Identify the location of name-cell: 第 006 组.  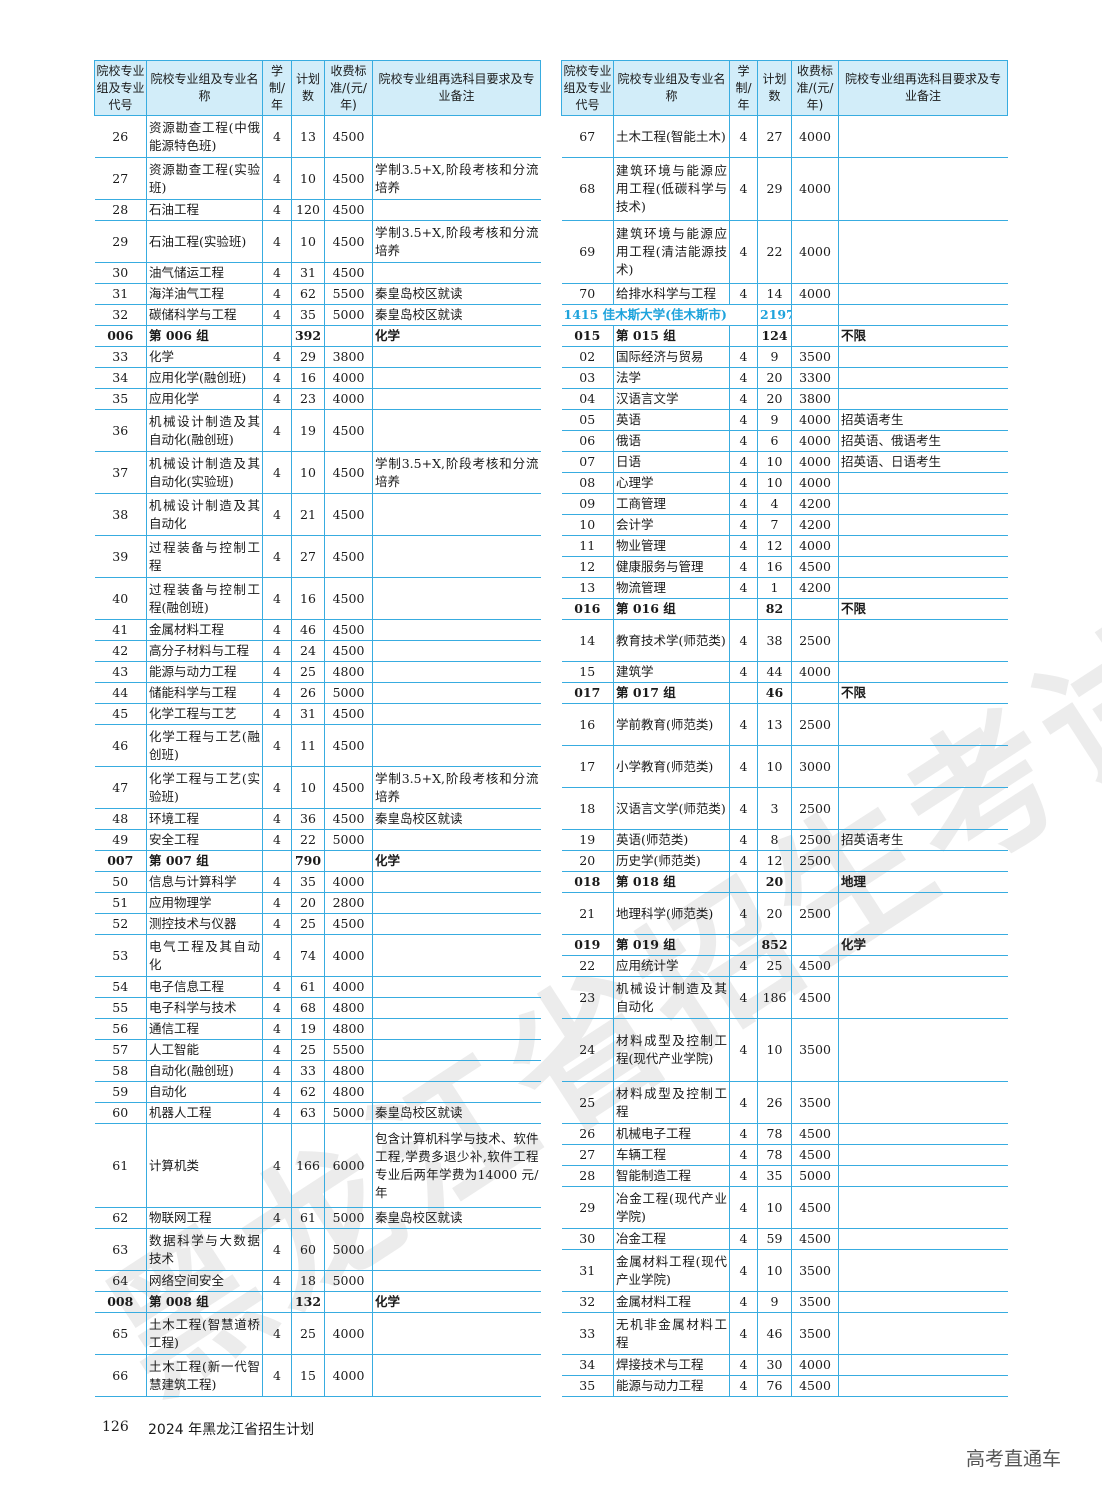
(204, 336).